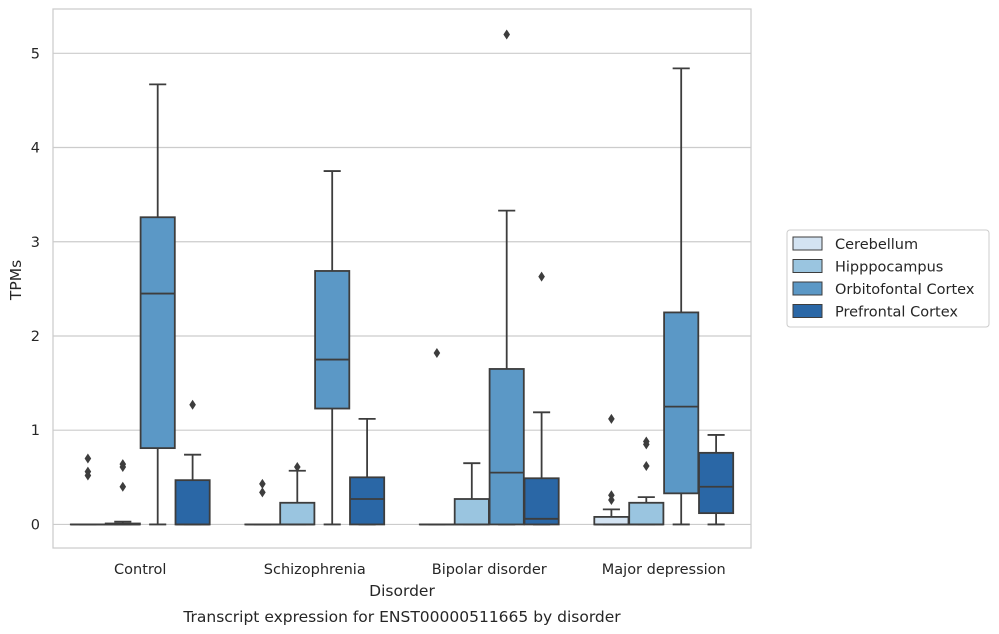 Image resolution: width=999 pixels, height=634 pixels. Describe the element at coordinates (876, 245) in the screenshot. I see `legend-label: Cerebellum` at that location.